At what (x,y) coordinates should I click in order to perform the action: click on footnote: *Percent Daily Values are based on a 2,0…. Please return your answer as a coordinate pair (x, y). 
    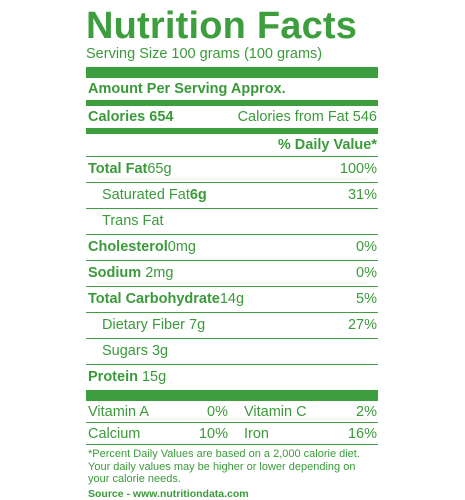
    Looking at the image, I should click on (224, 466).